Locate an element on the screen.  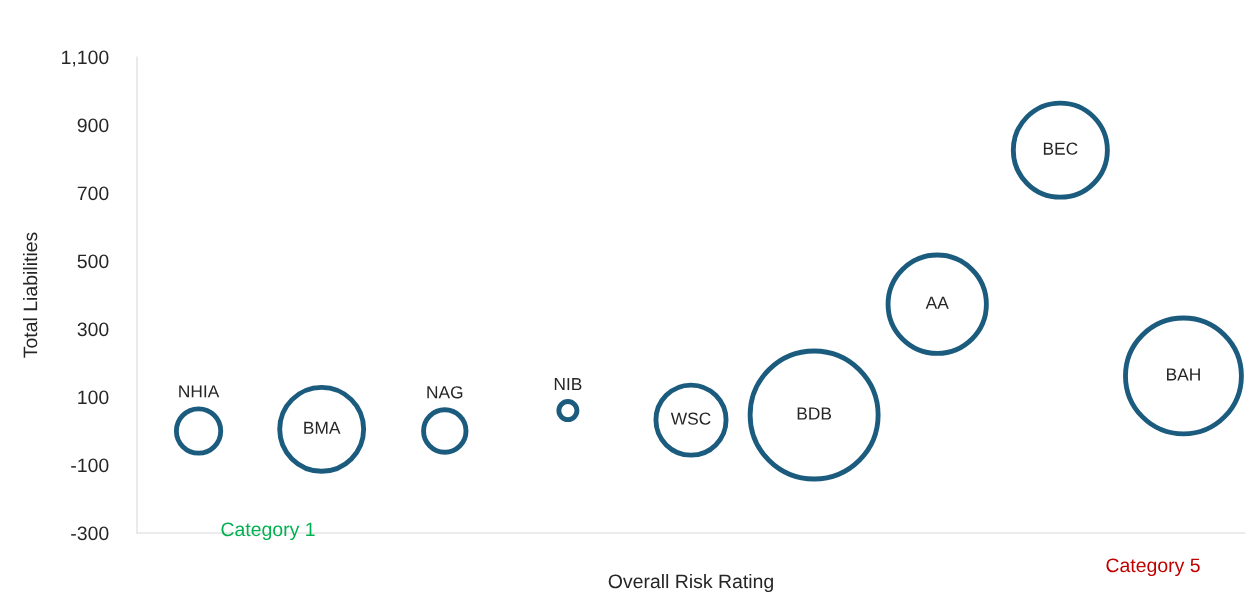
text: Category 5 is located at coordinates (1153, 567).